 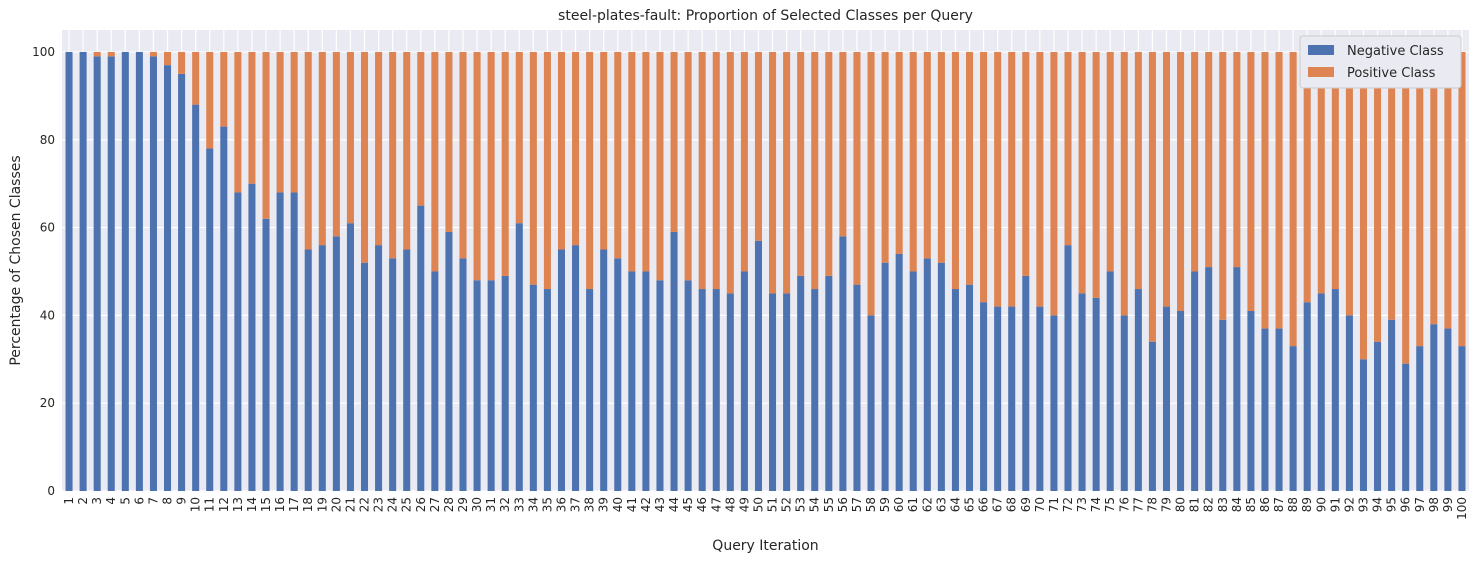 What do you see at coordinates (1448, 504) in the screenshot?
I see `x-tick-label: 99` at bounding box center [1448, 504].